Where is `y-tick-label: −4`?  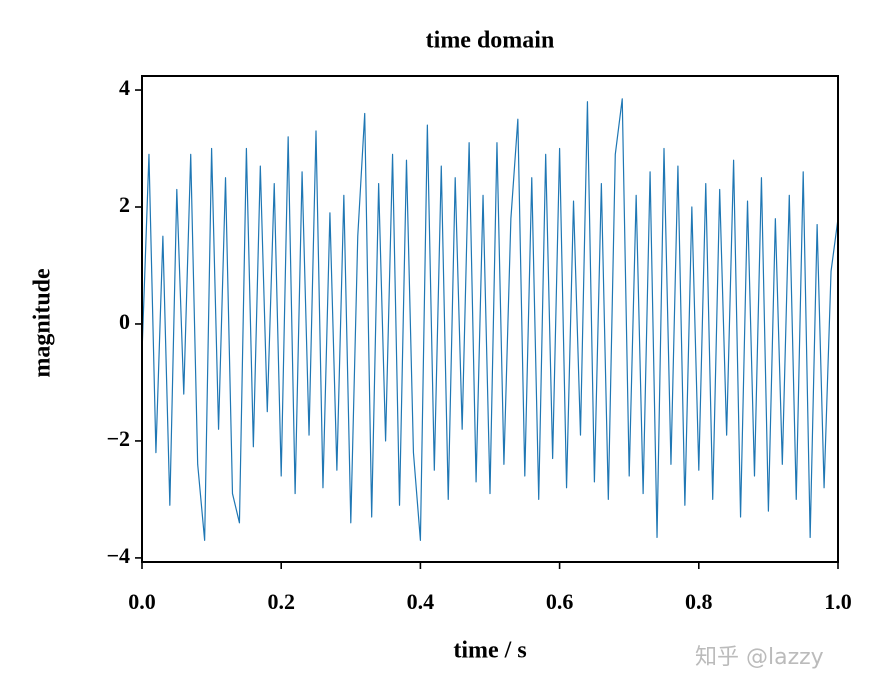
y-tick-label: −4 is located at coordinates (118, 555).